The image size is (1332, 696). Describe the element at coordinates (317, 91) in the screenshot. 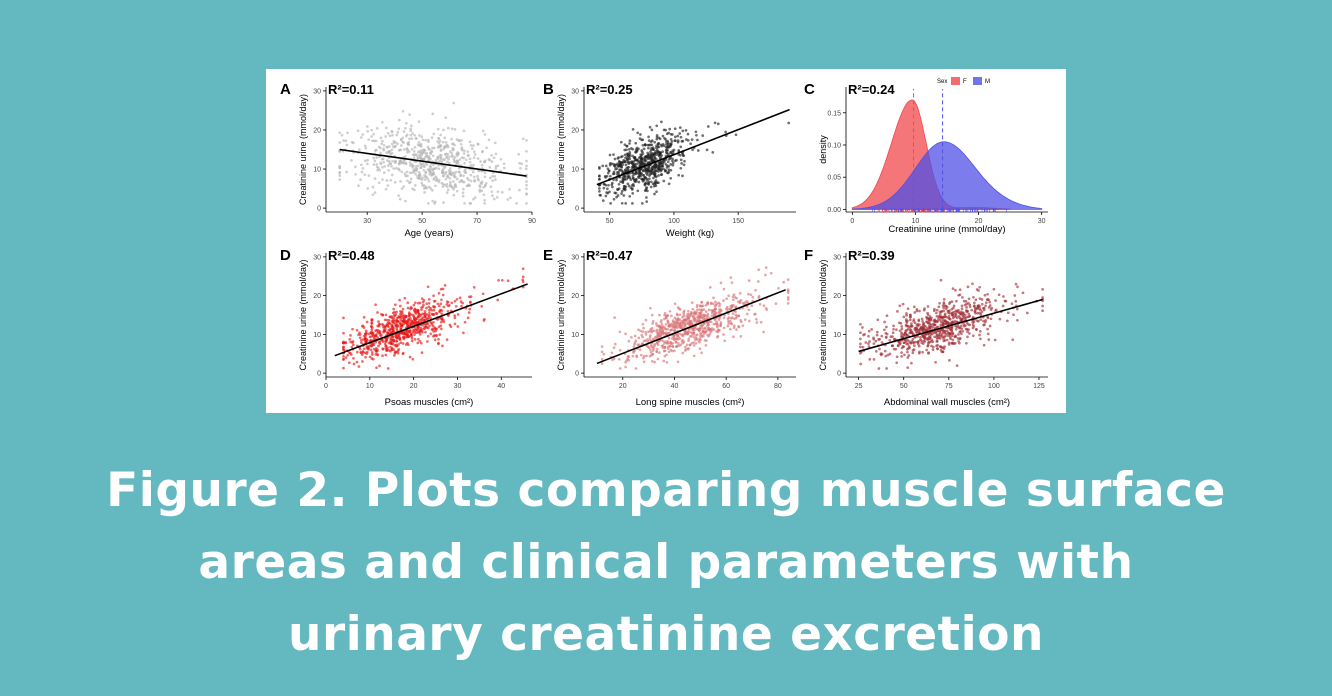

I see `y-tick-label: 30` at that location.